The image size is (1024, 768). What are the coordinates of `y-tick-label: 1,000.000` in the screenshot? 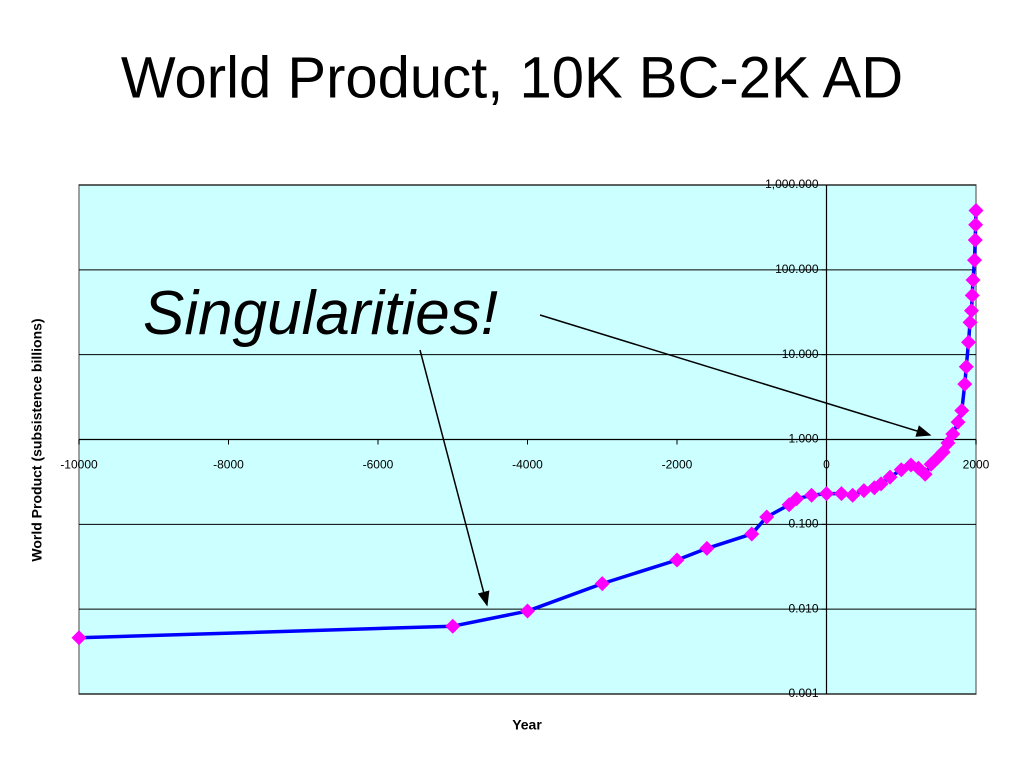 It's located at (792, 184).